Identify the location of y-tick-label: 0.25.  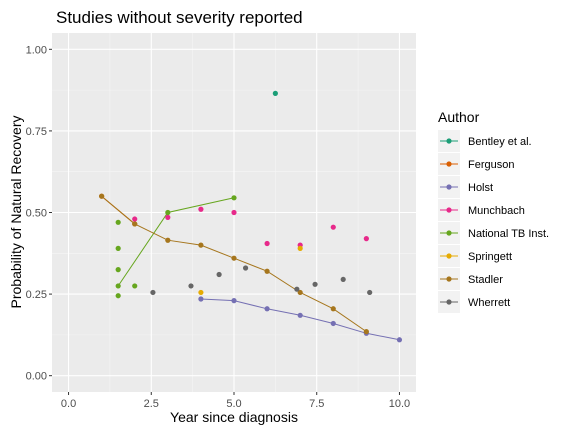
(36, 295).